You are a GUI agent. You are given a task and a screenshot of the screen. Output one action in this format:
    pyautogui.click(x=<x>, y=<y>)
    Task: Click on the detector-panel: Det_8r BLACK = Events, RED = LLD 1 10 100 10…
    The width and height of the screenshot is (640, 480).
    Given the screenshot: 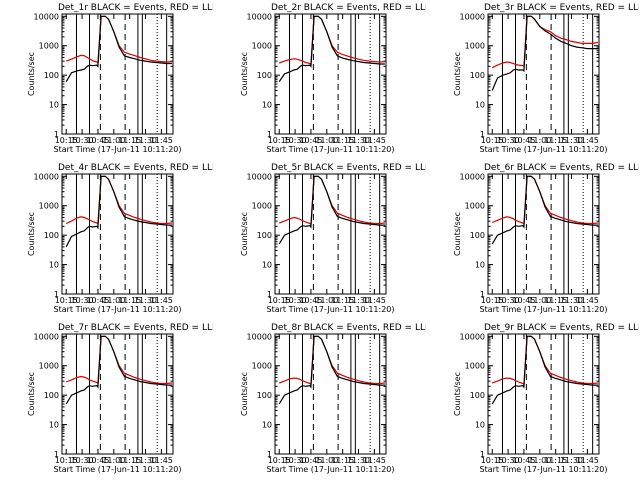 What is the action you would take?
    pyautogui.click(x=319, y=400)
    